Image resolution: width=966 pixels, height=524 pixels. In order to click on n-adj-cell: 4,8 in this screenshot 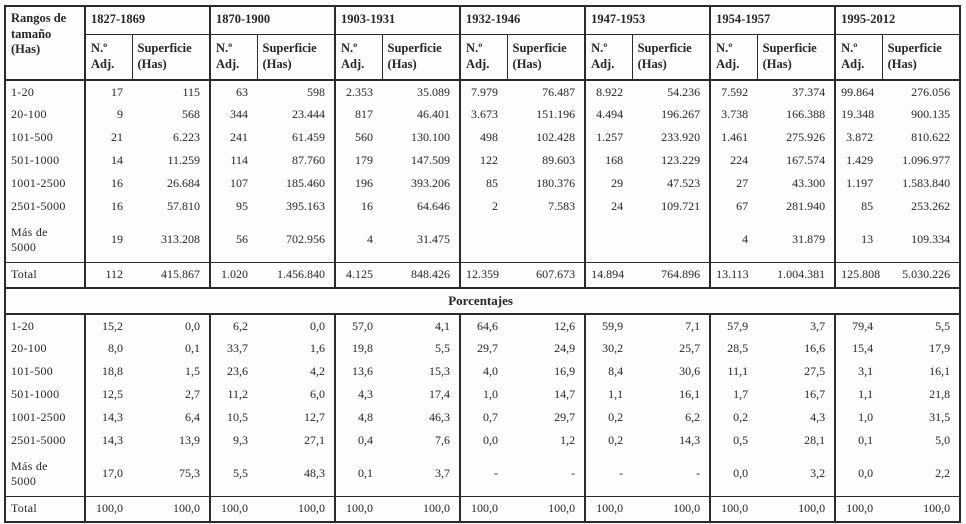, I will do `click(358, 417)`.